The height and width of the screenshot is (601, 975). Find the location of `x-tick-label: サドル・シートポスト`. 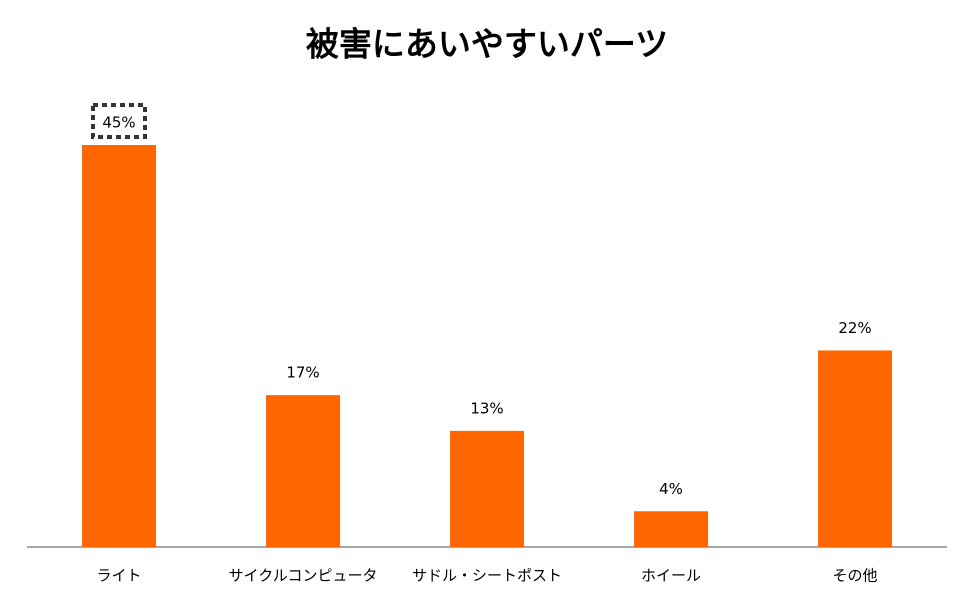

x-tick-label: サドル・シートポスト is located at coordinates (487, 576).